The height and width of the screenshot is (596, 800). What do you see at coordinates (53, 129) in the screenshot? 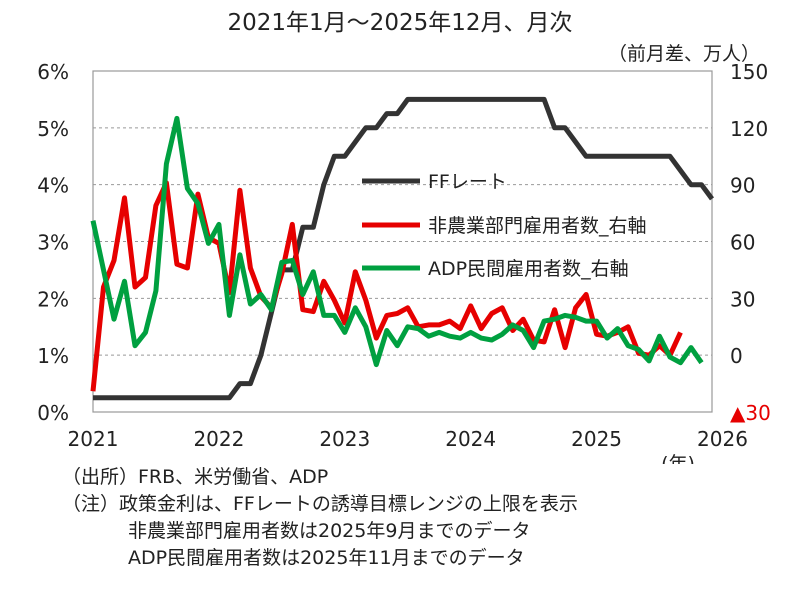
I see `left-tick-label: 5%` at bounding box center [53, 129].